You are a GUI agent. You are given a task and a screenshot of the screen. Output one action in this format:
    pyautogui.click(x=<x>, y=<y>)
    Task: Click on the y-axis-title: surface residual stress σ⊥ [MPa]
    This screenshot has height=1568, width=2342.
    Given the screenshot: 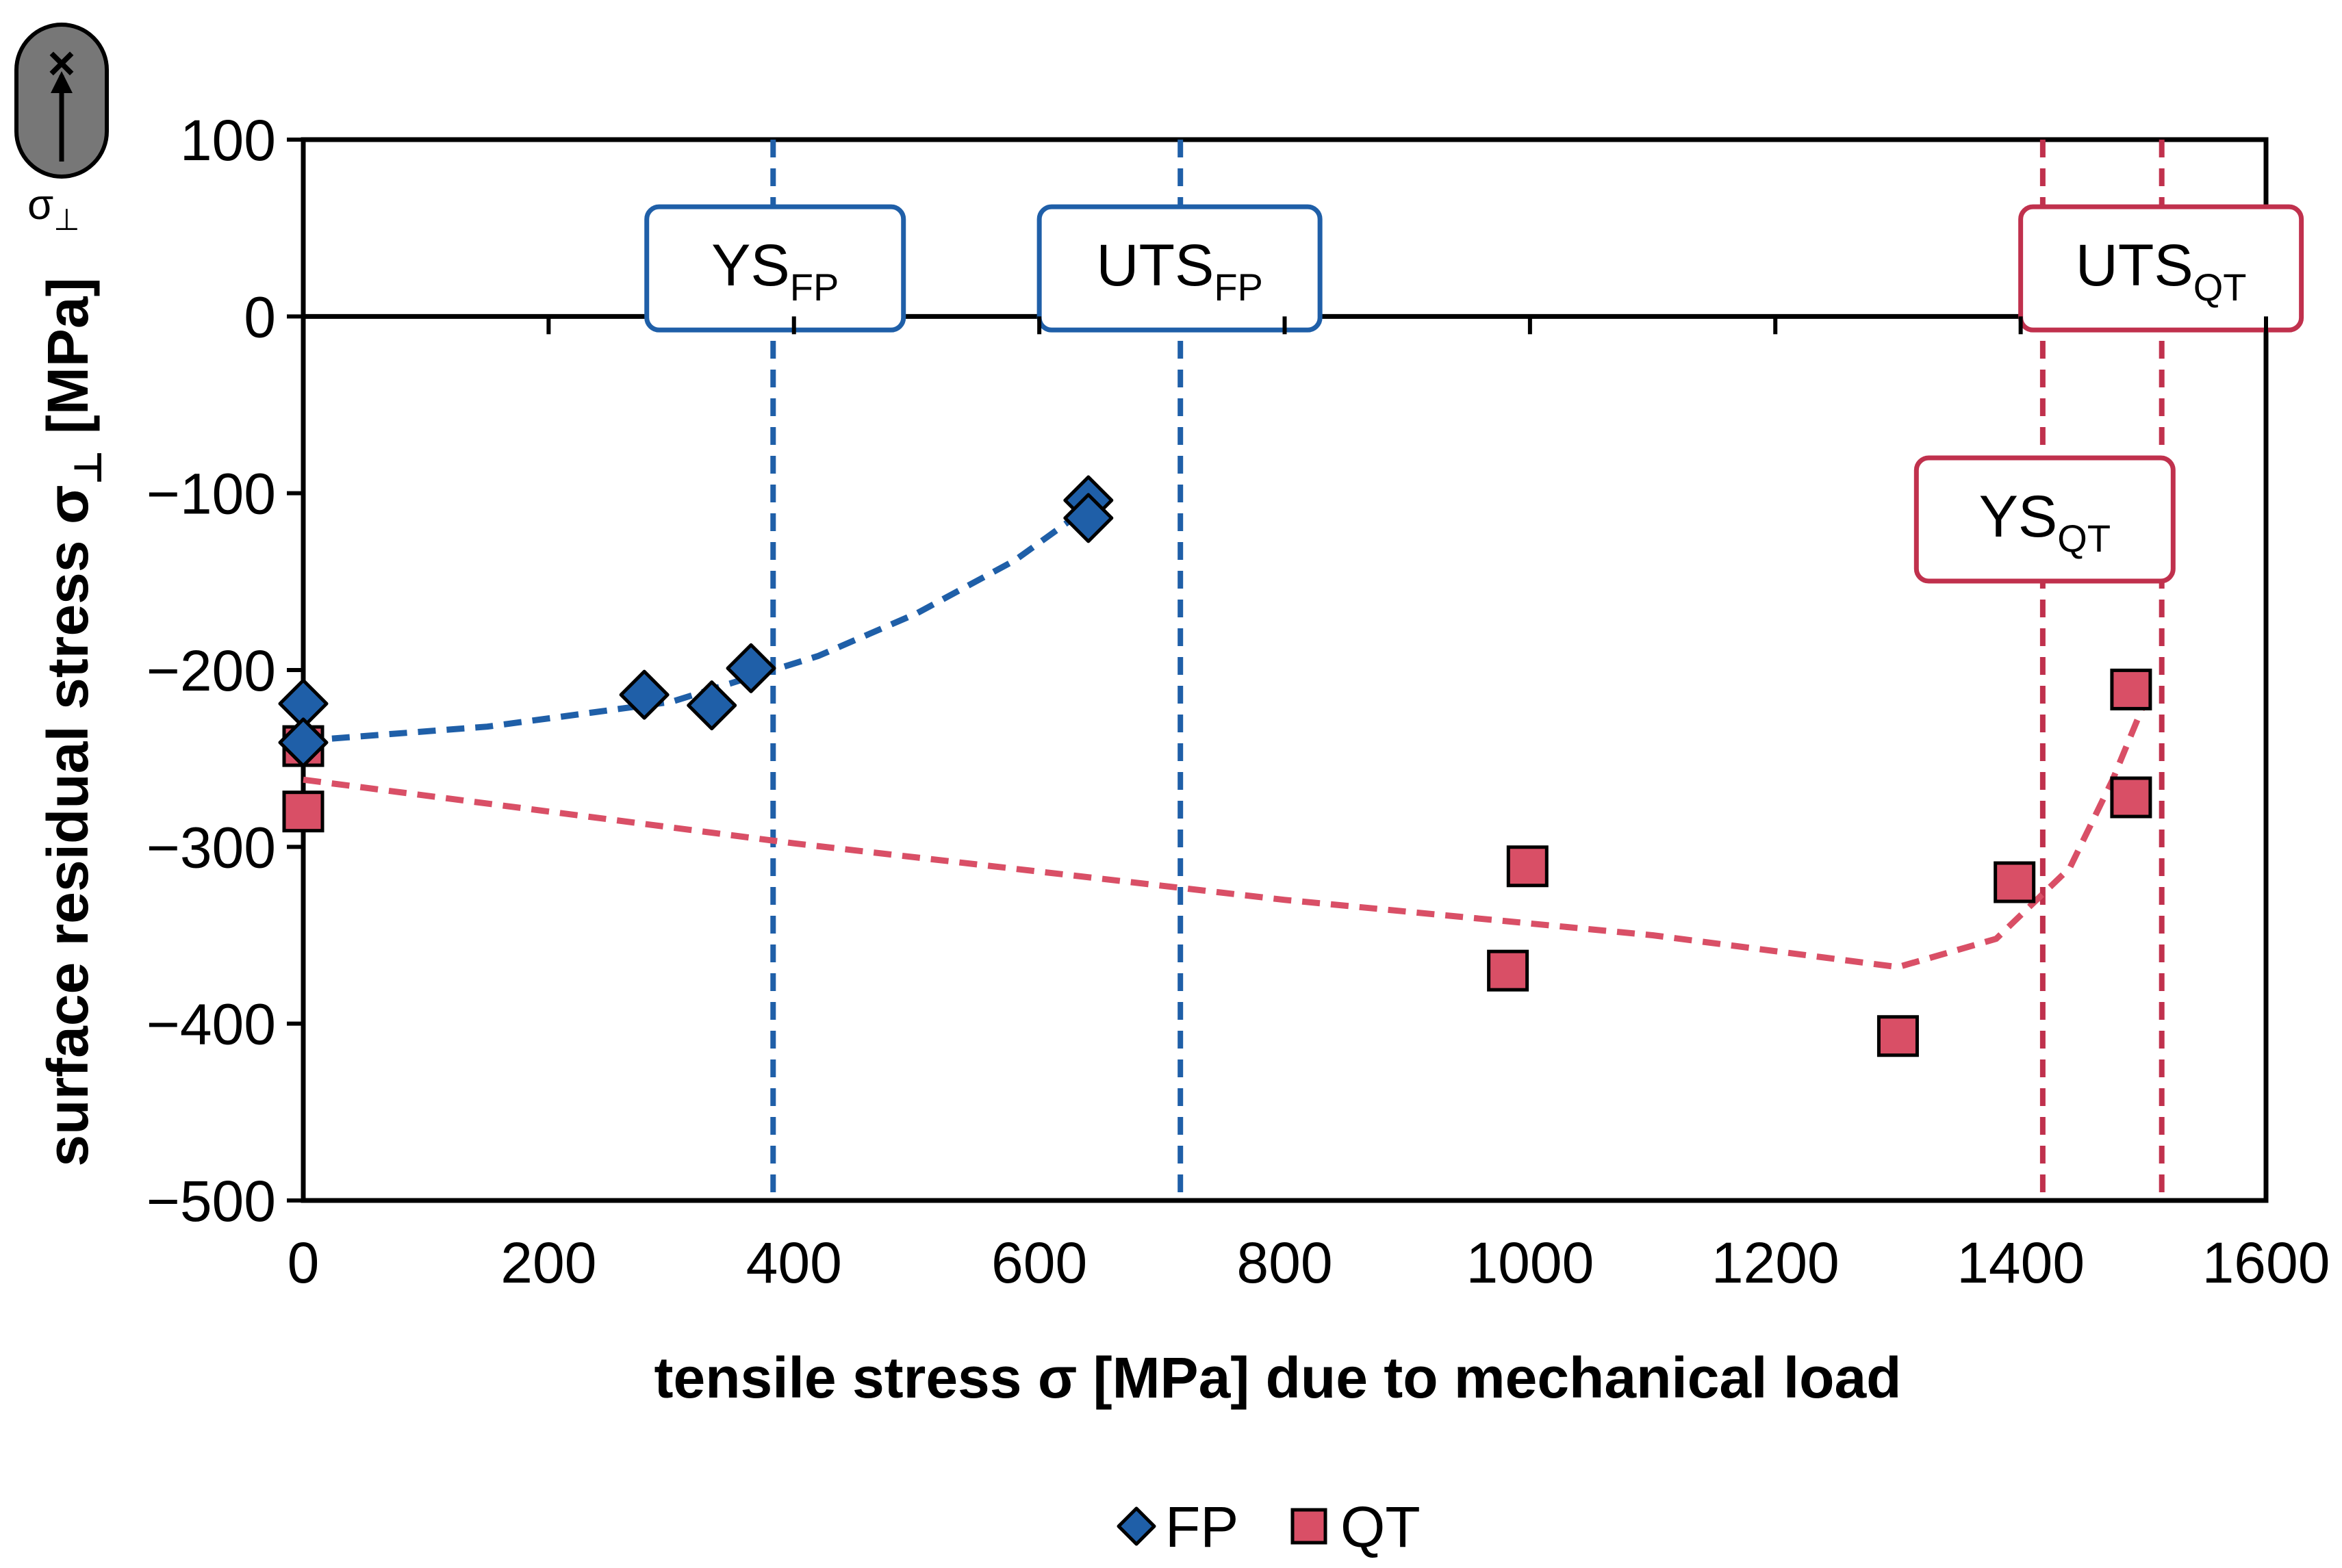 What is the action you would take?
    pyautogui.click(x=73, y=721)
    